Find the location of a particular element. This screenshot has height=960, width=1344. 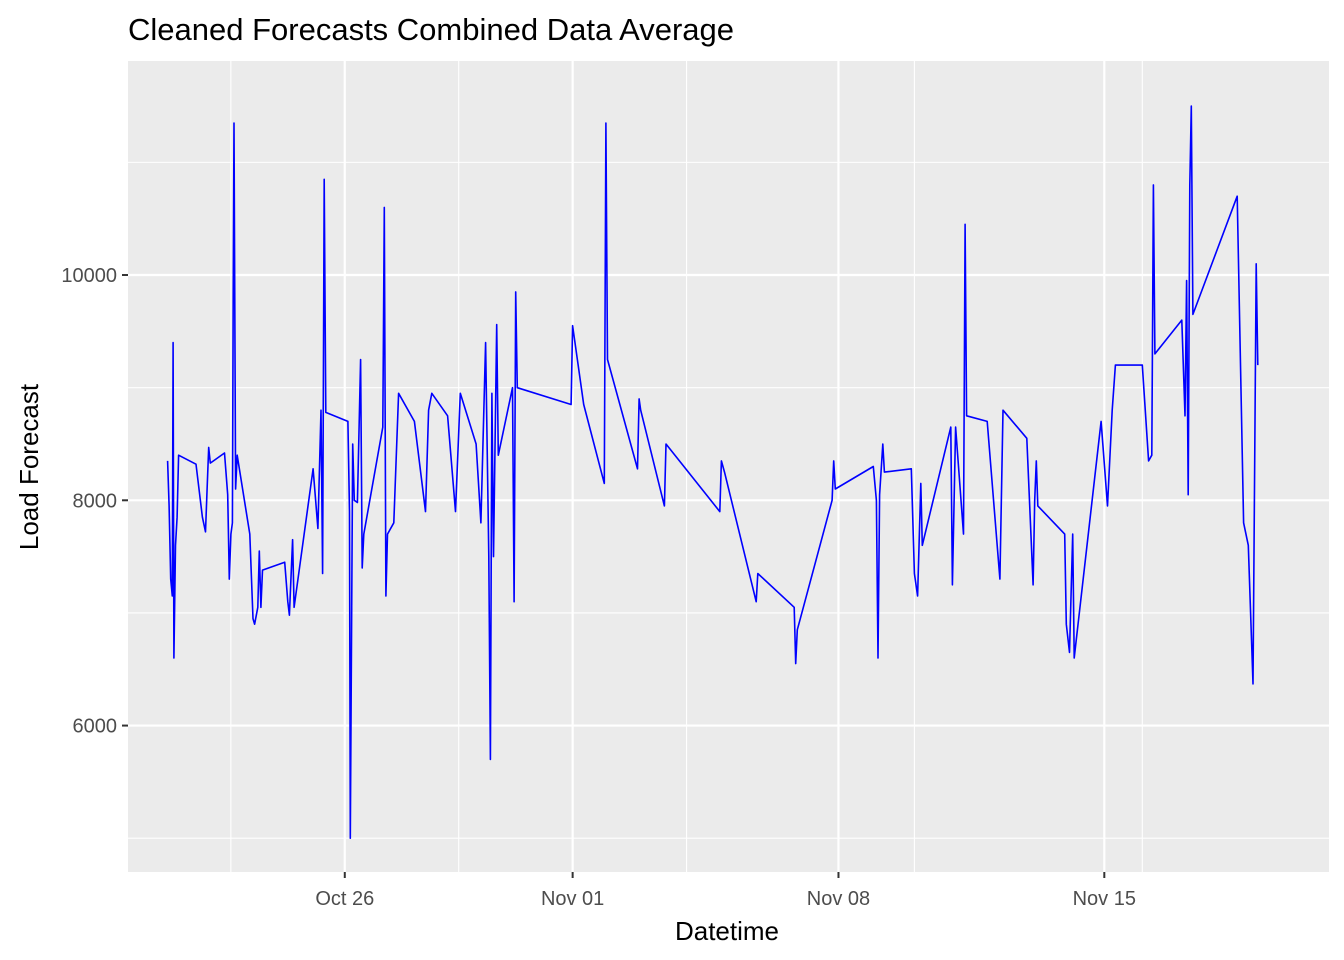

x-tick-label: Oct 26 is located at coordinates (344, 899).